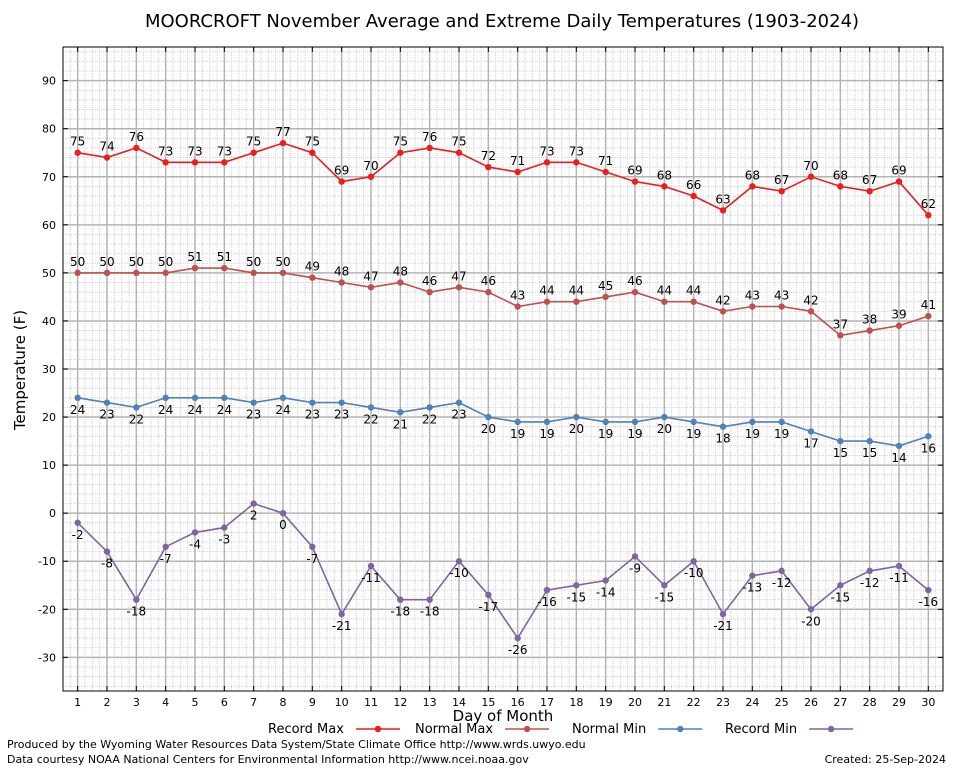 The width and height of the screenshot is (954, 768). Describe the element at coordinates (723, 702) in the screenshot. I see `x-tick-label: 23` at that location.